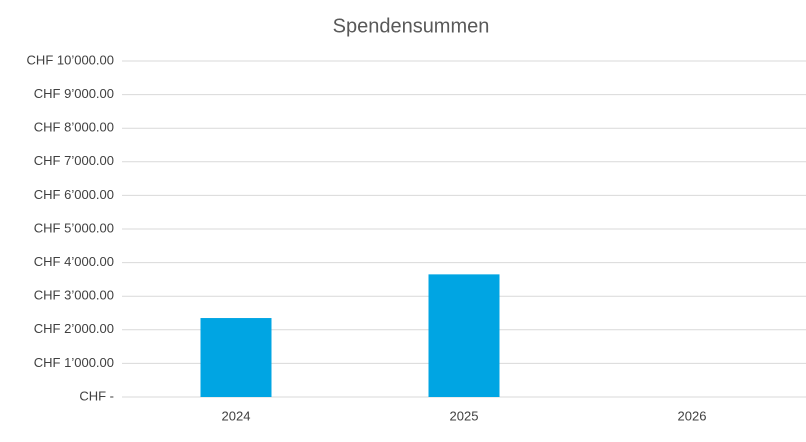  Describe the element at coordinates (70, 59) in the screenshot. I see `y-tick-label: CHF 10’000.00` at that location.